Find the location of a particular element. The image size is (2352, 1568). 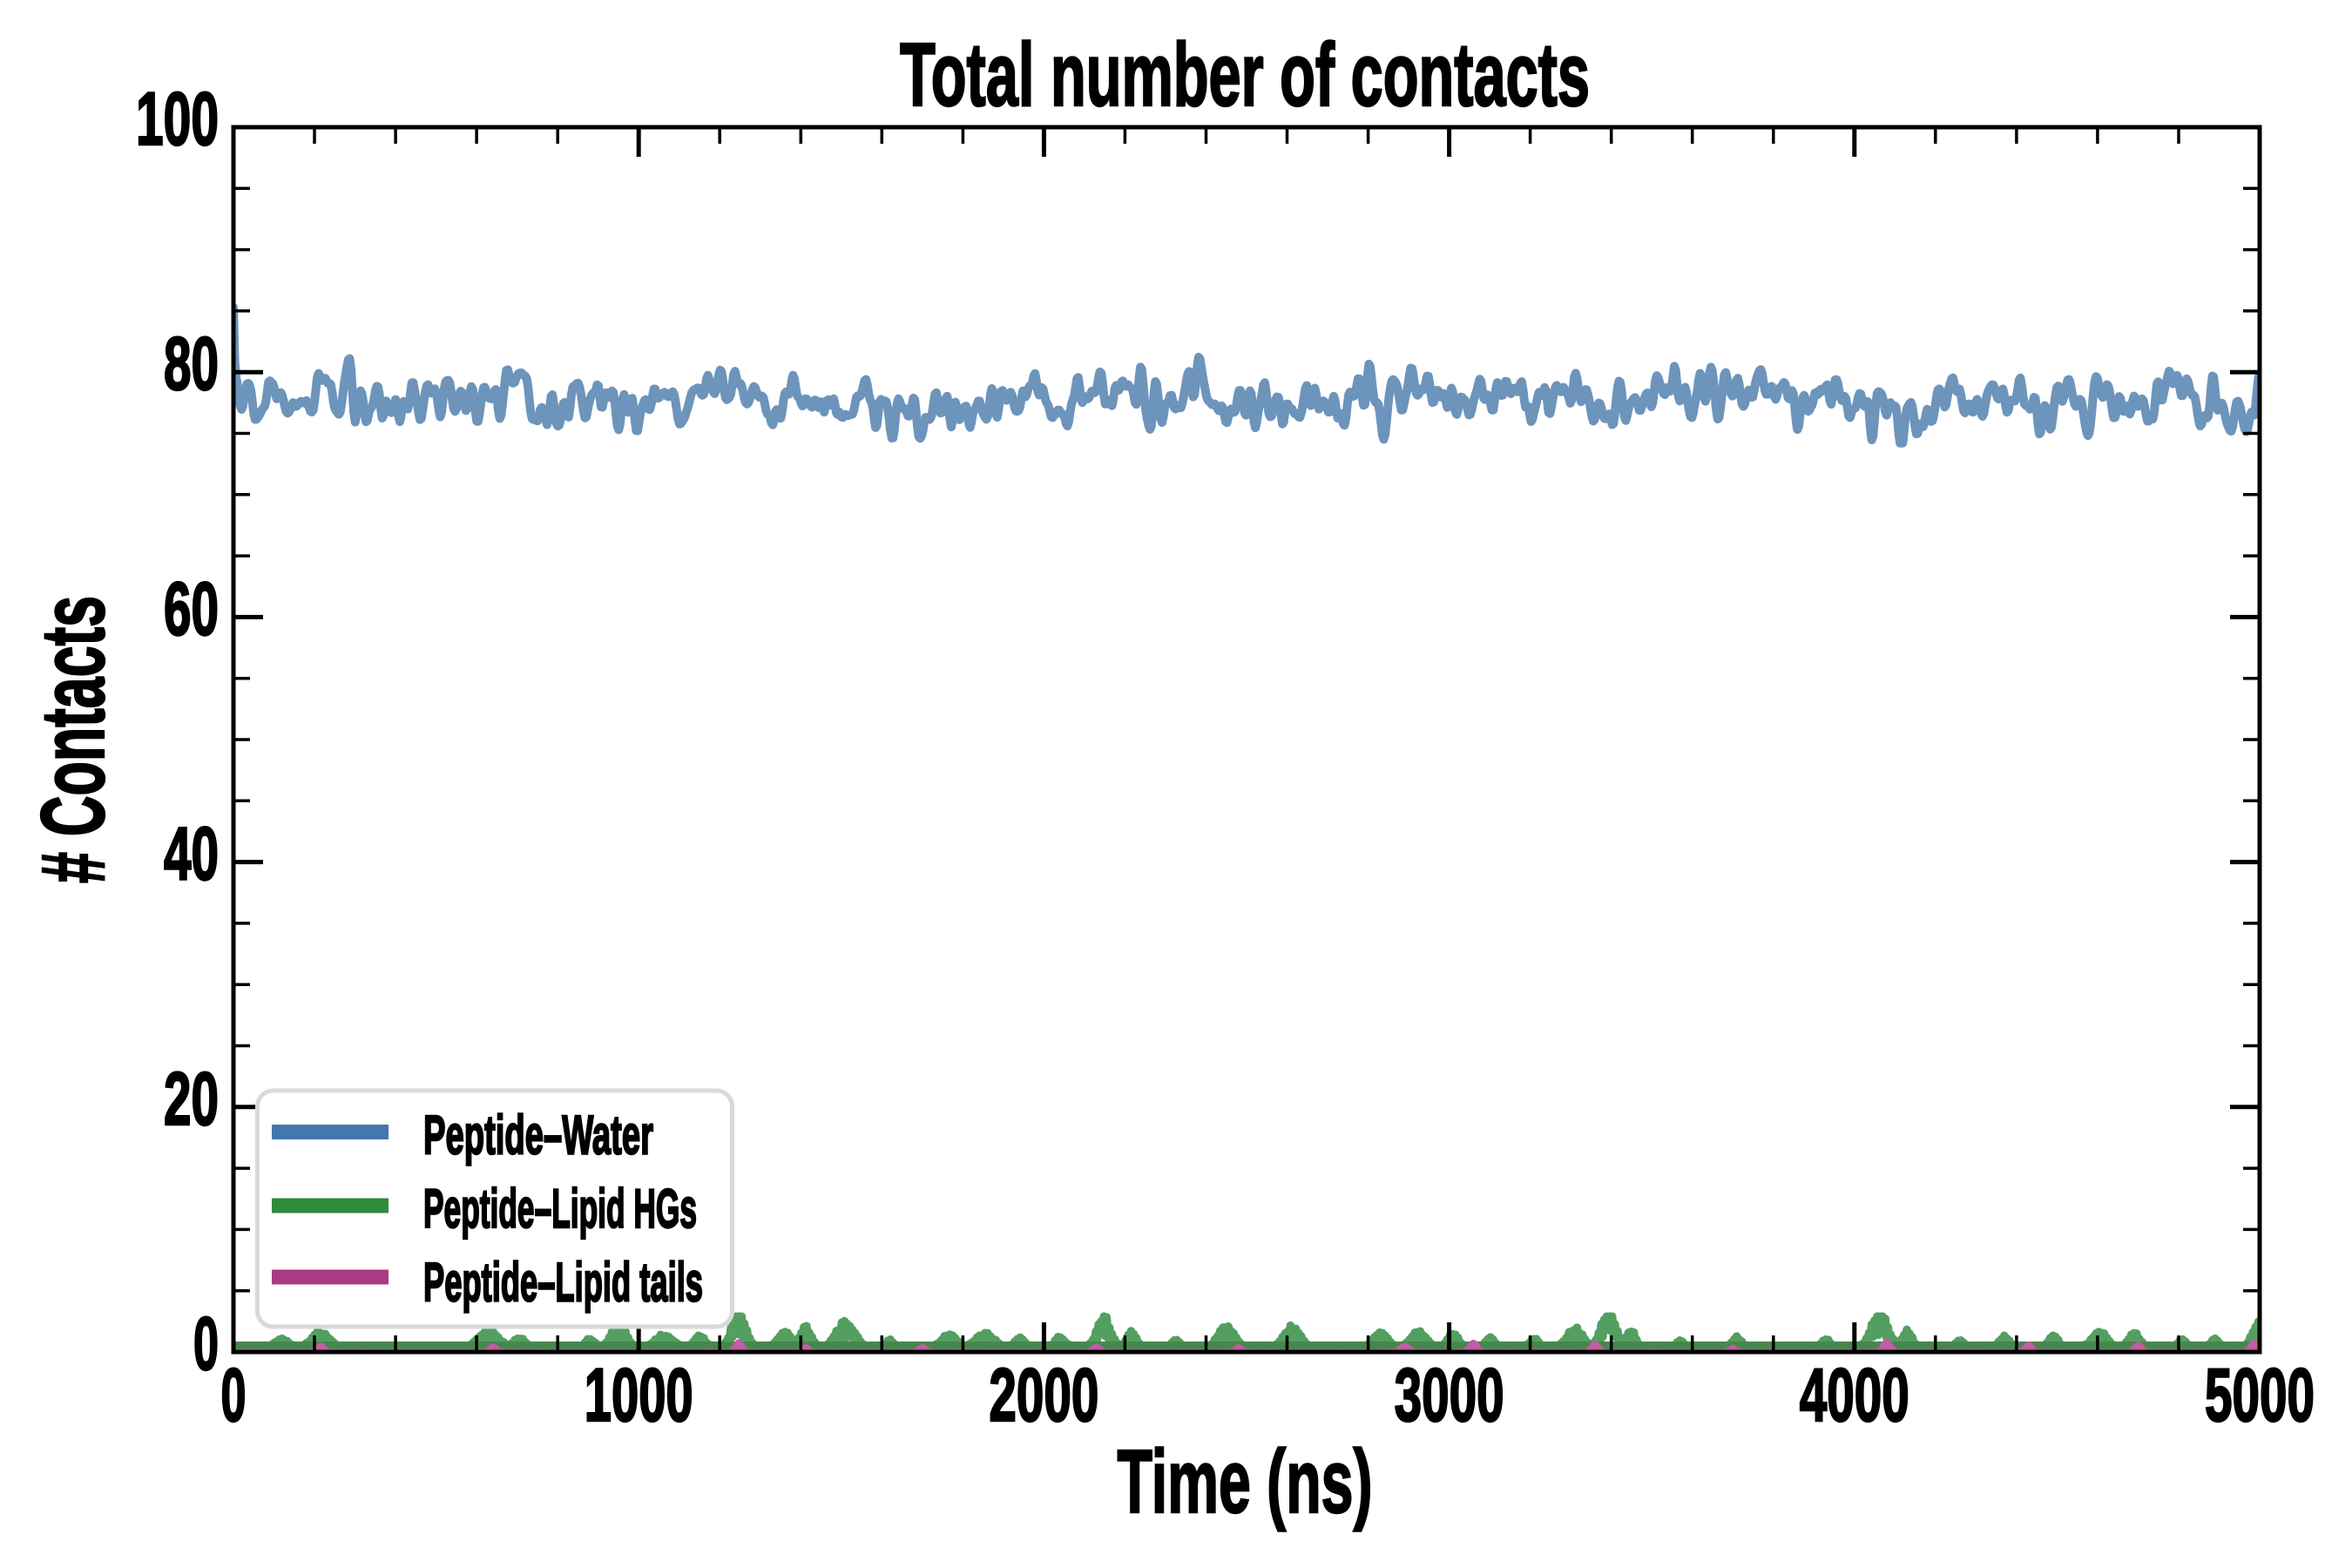

svg-text: 5000 is located at coordinates (2260, 1395).